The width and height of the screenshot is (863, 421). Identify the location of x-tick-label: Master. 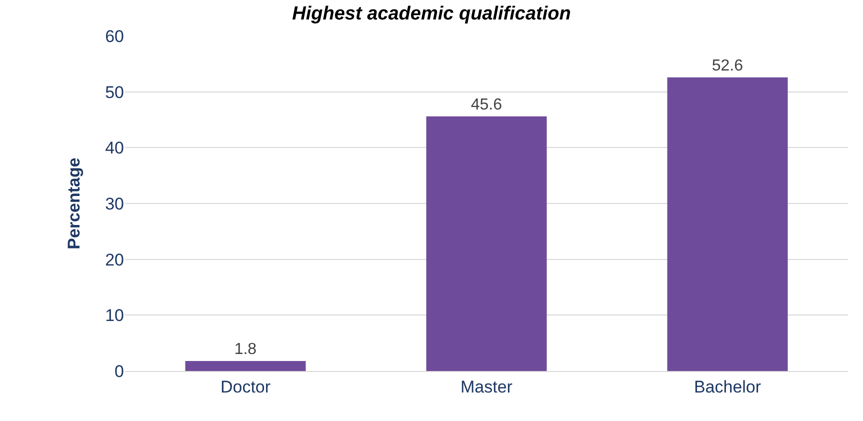
(486, 386).